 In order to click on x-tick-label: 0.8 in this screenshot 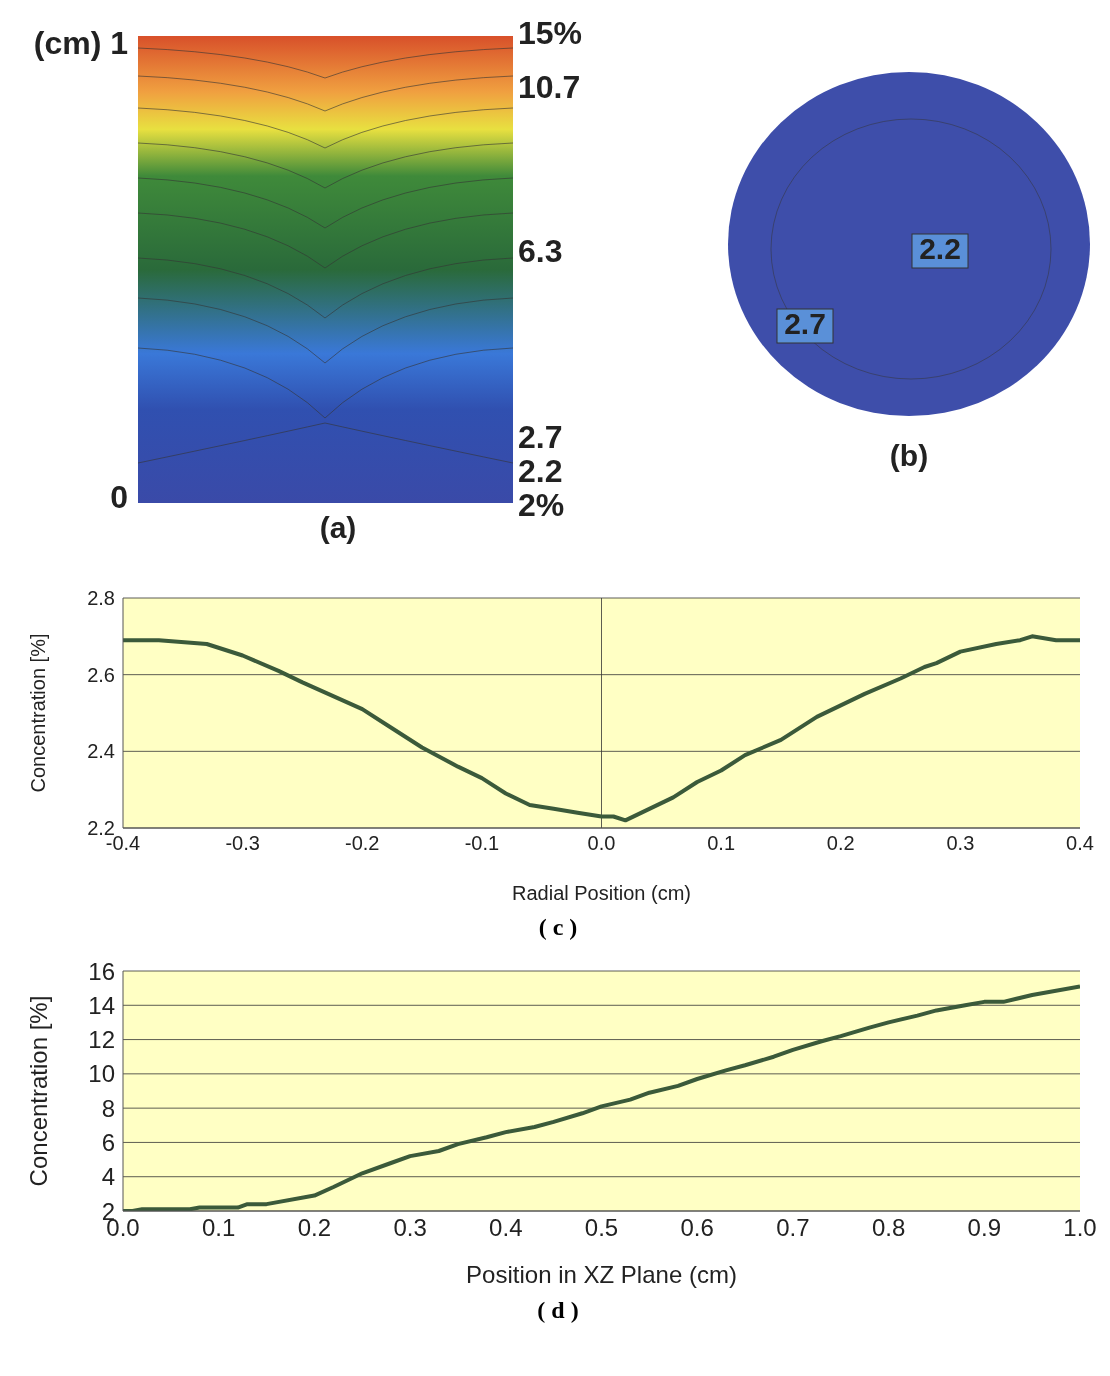, I will do `click(888, 1228)`.